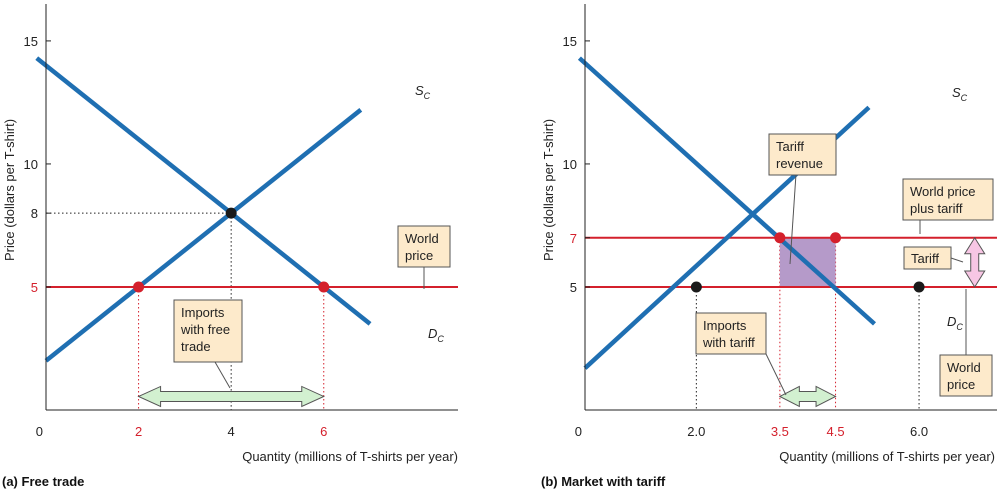 The width and height of the screenshot is (997, 491). I want to click on panel-a-xlabel: Quantity (millions of T-shirts per year), so click(350, 456).